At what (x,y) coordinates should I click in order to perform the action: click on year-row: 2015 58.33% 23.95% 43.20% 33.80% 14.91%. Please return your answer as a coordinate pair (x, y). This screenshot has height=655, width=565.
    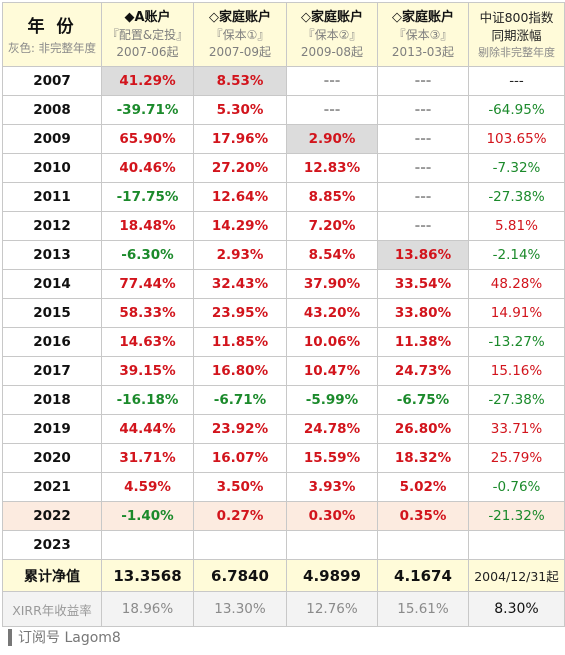
    Looking at the image, I should click on (283, 313).